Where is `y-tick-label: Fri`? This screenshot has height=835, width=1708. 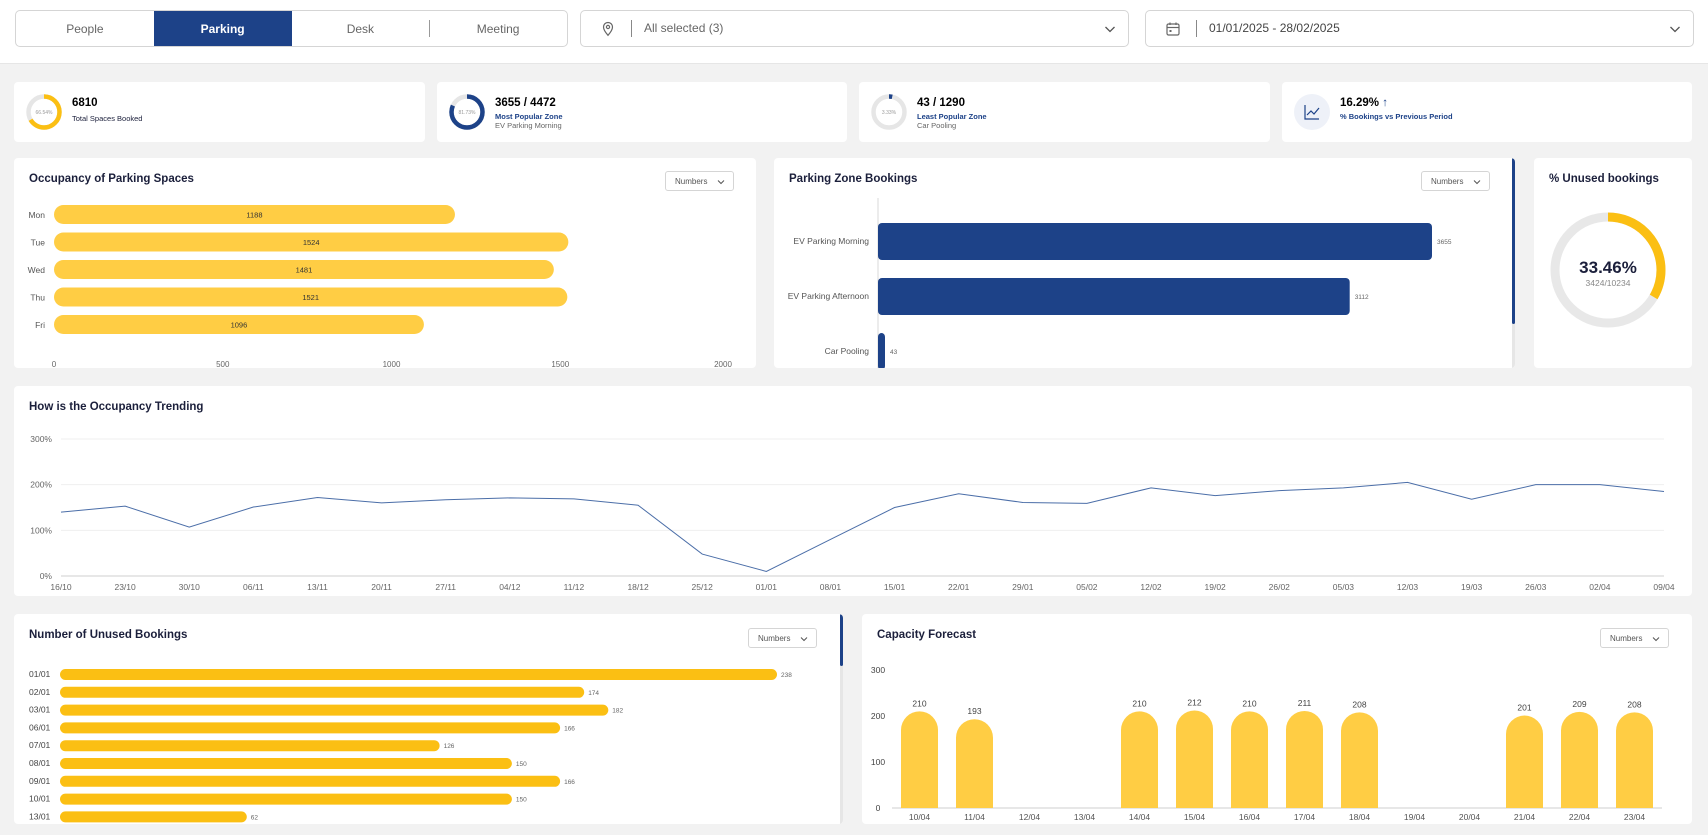 y-tick-label: Fri is located at coordinates (40, 325).